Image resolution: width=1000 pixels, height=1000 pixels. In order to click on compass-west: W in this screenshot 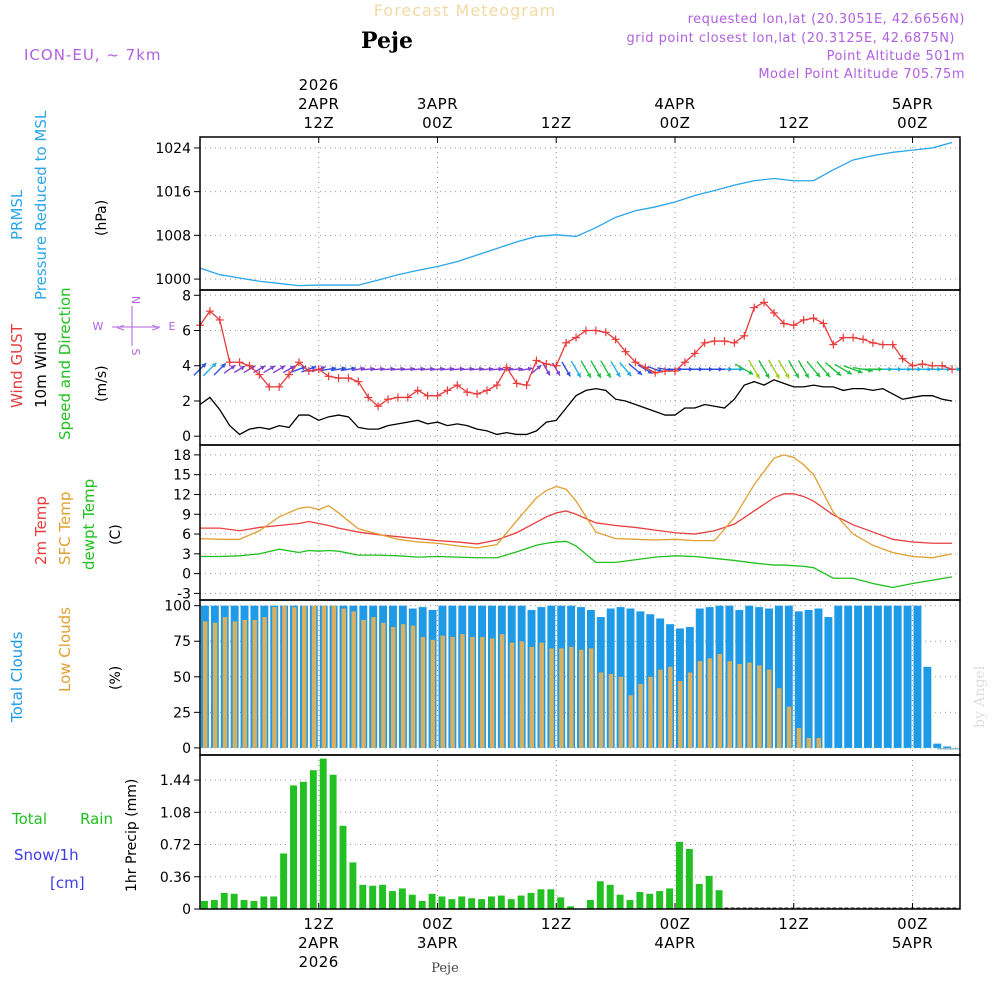, I will do `click(98, 326)`.